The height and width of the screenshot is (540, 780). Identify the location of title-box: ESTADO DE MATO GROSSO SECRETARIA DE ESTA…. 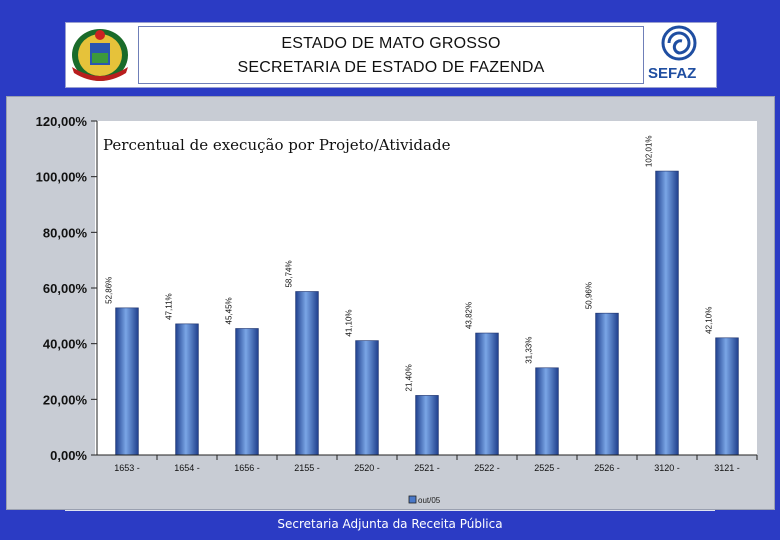
(391, 55).